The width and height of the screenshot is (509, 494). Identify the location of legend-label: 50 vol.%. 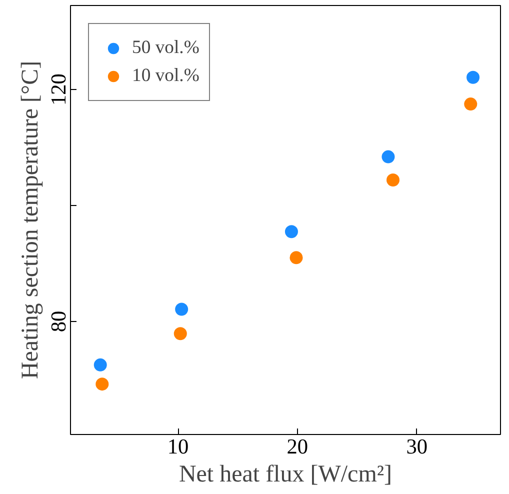
(166, 48).